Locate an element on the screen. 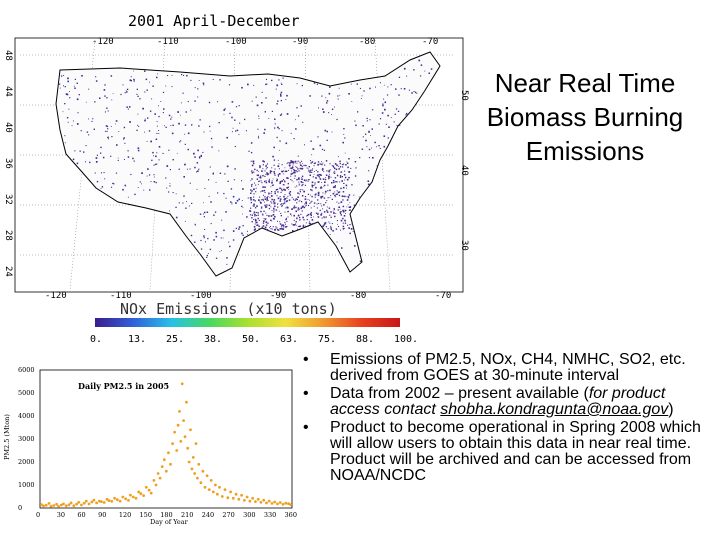 The width and height of the screenshot is (720, 540). contact-email-link: shobha.kondragunta@noaa.gov is located at coordinates (554, 409).